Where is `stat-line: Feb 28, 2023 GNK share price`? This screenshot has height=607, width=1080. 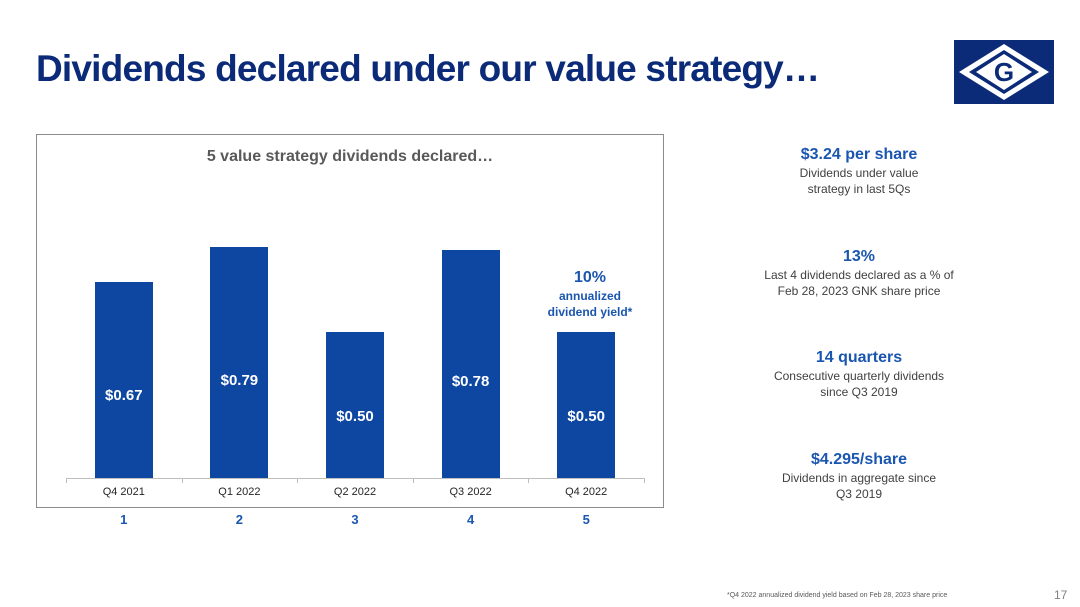 stat-line: Feb 28, 2023 GNK share price is located at coordinates (859, 291).